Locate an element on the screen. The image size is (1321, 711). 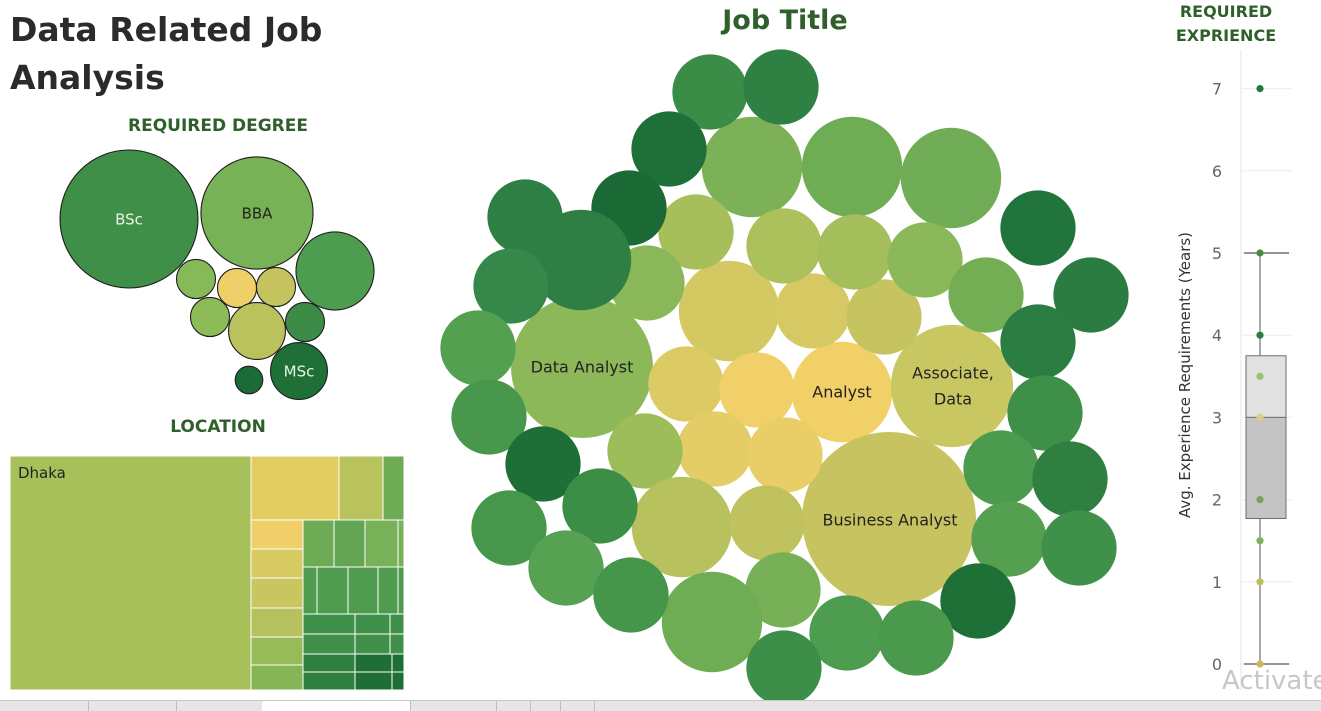
required-experience-title: REQUIRED EXPRIENCE is located at coordinates (1226, 23).